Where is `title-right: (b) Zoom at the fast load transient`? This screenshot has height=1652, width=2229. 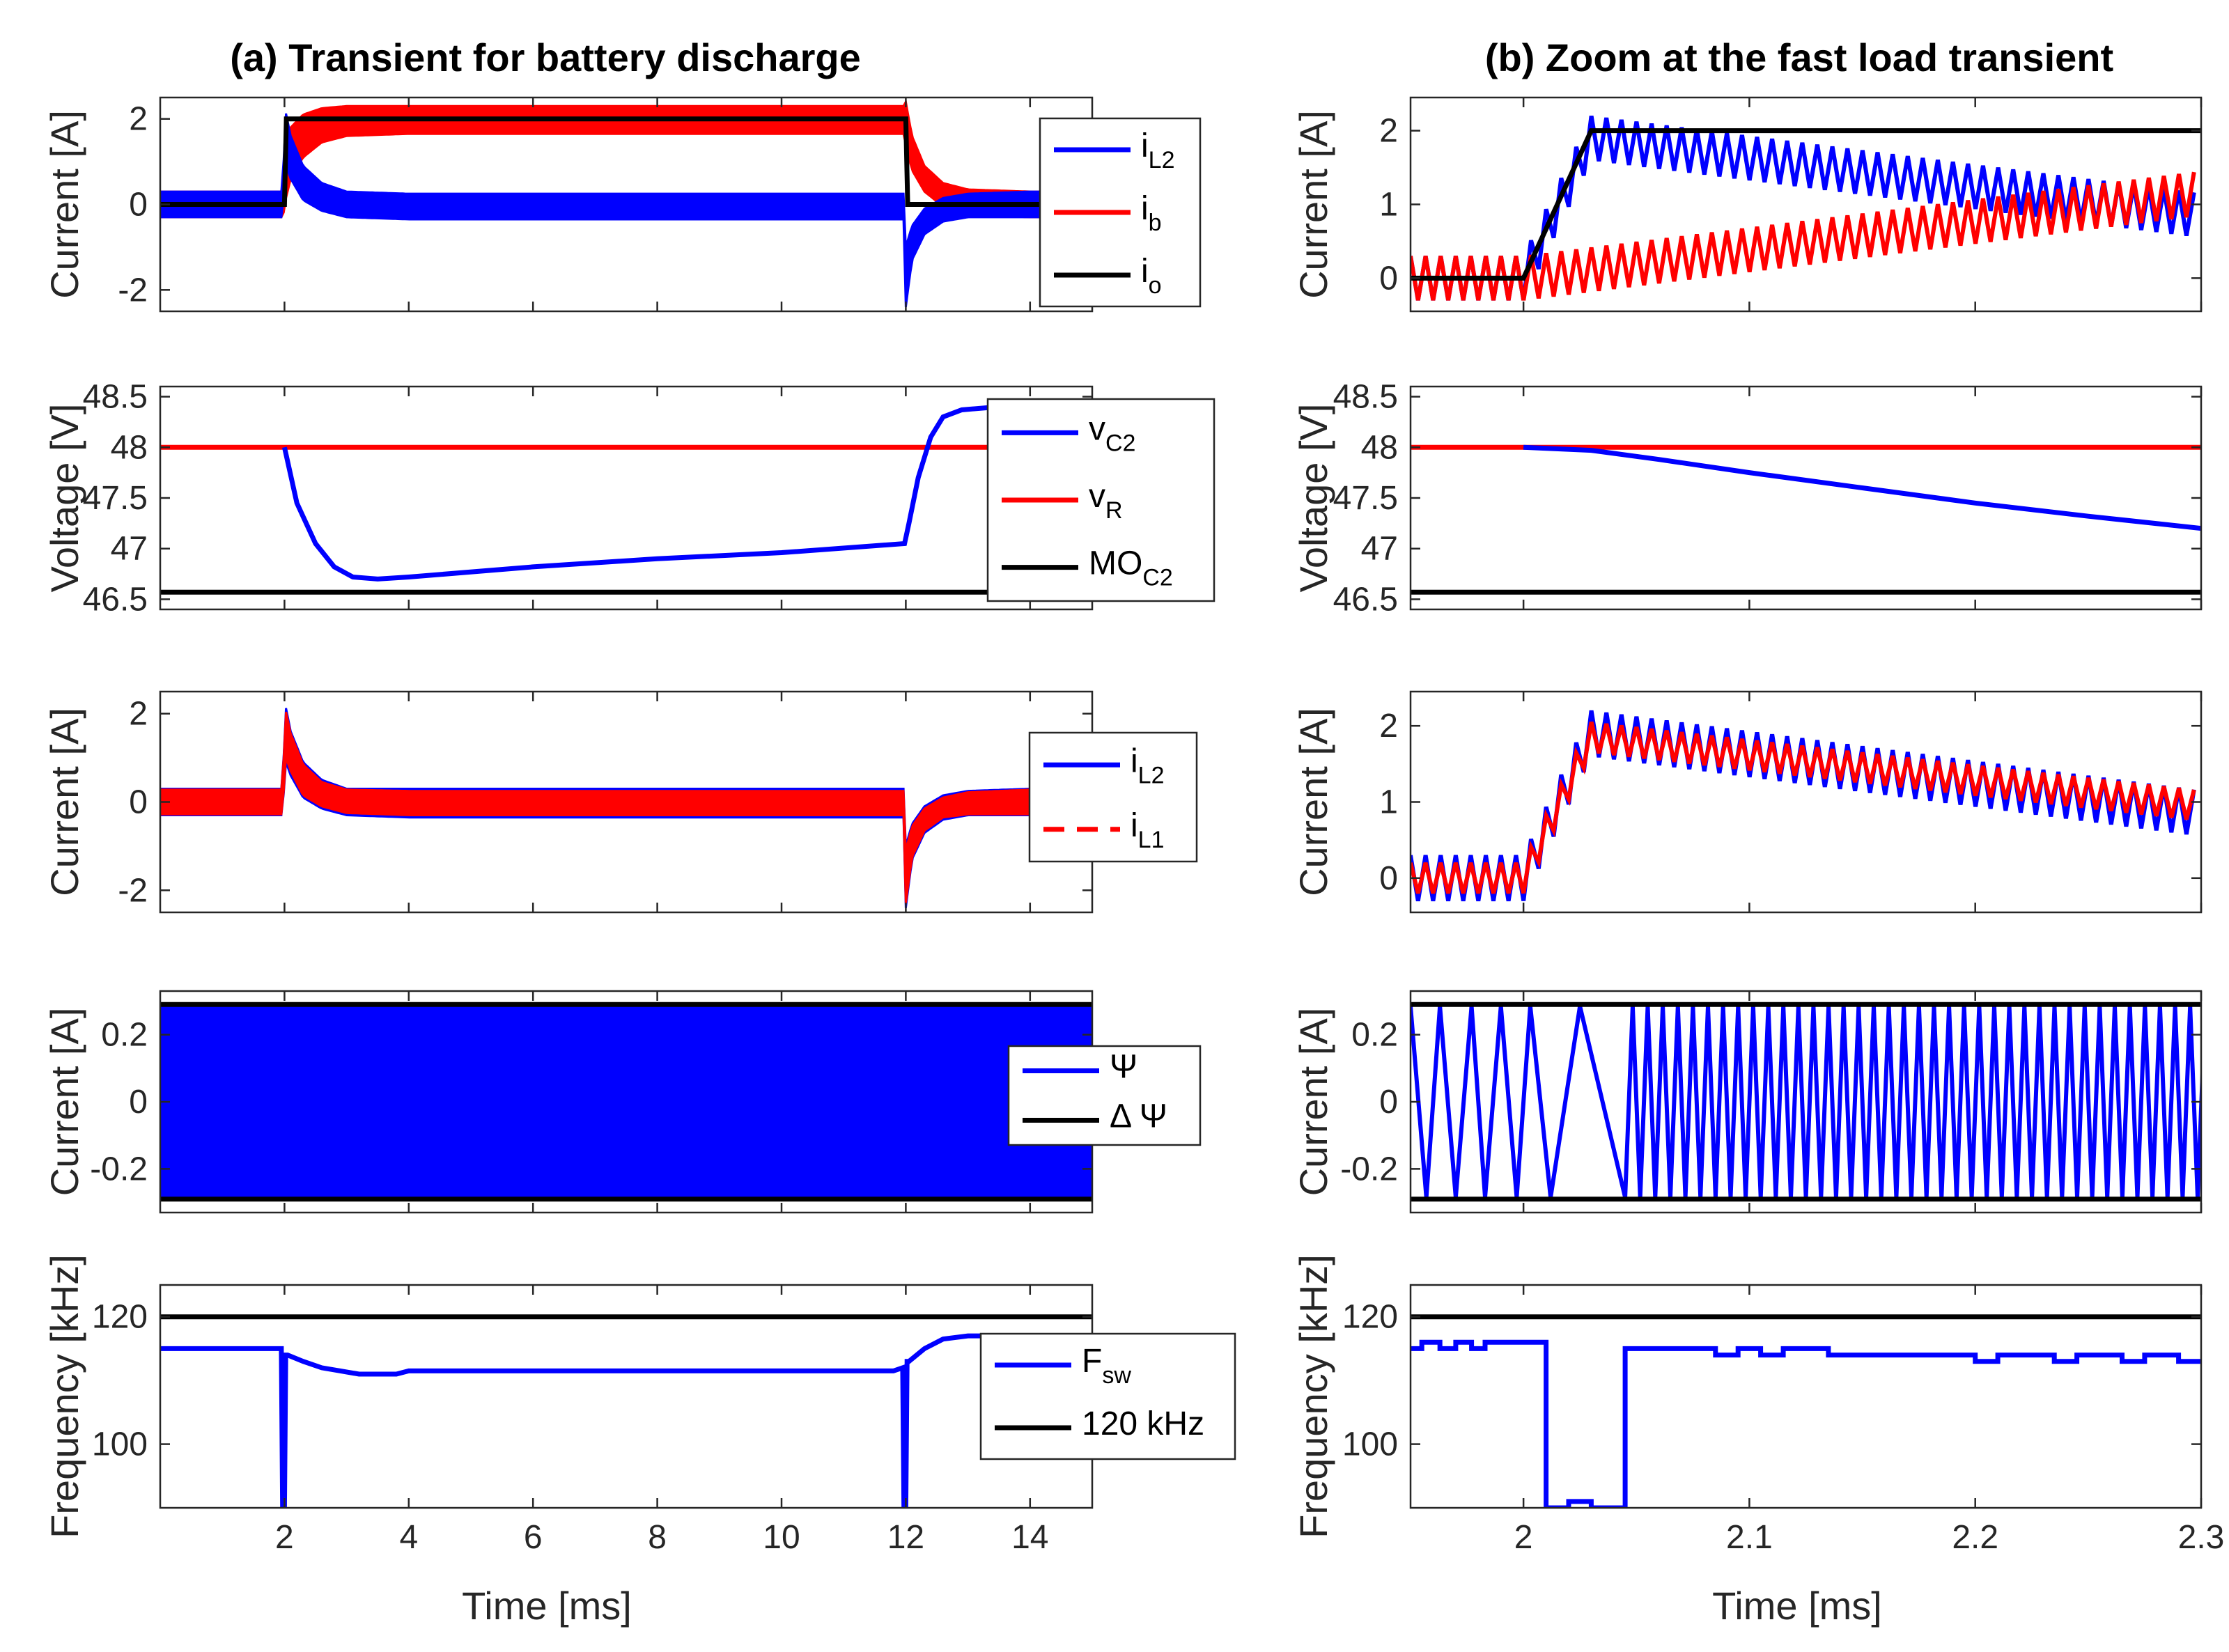
title-right: (b) Zoom at the fast load transient is located at coordinates (1799, 57).